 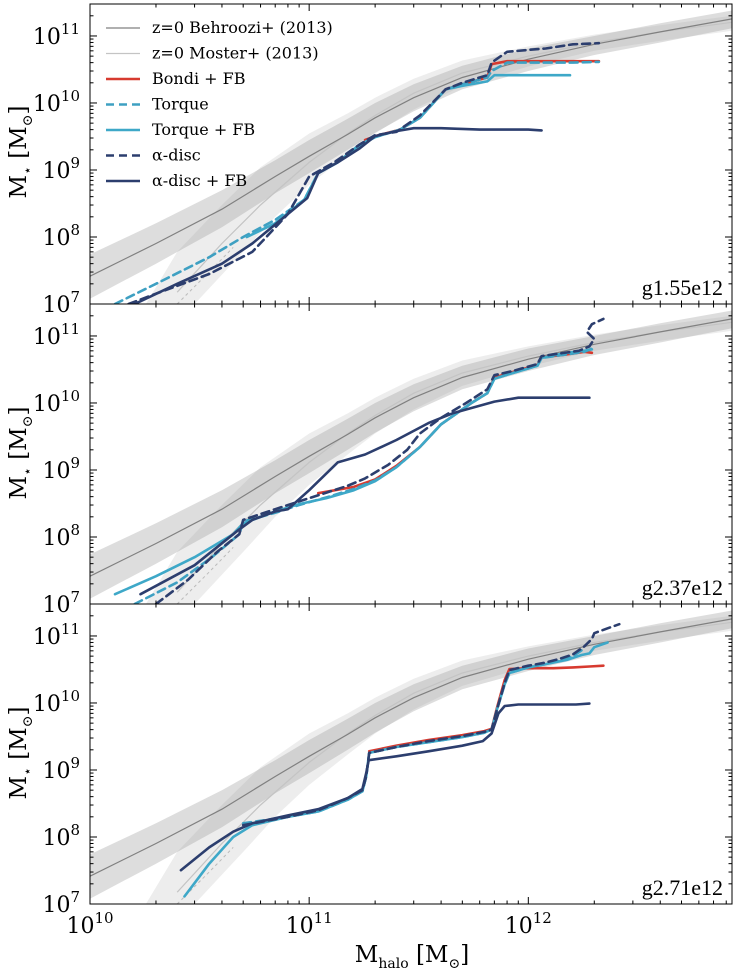 I want to click on legend-label-torque: Torque, so click(x=180, y=104).